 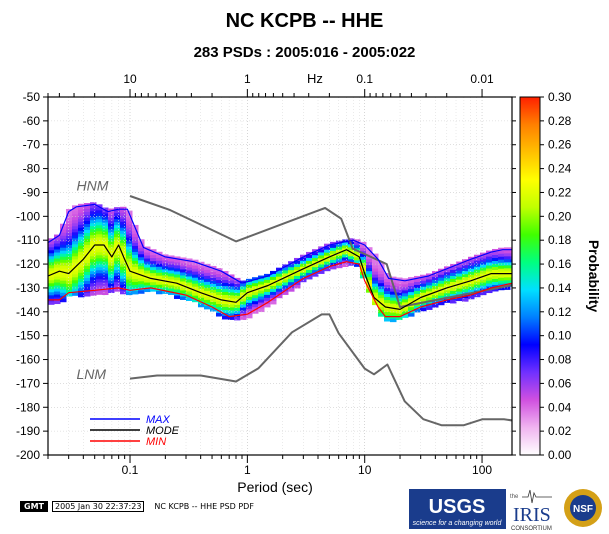 I want to click on y-tick-label: -120, so click(x=28, y=264).